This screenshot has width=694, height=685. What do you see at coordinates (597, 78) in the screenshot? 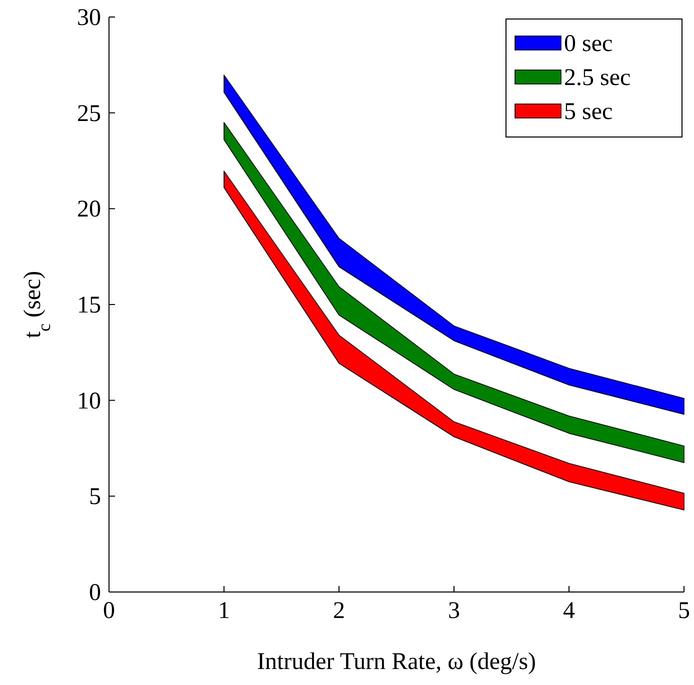
I see `legend-label: 2.5 sec` at bounding box center [597, 78].